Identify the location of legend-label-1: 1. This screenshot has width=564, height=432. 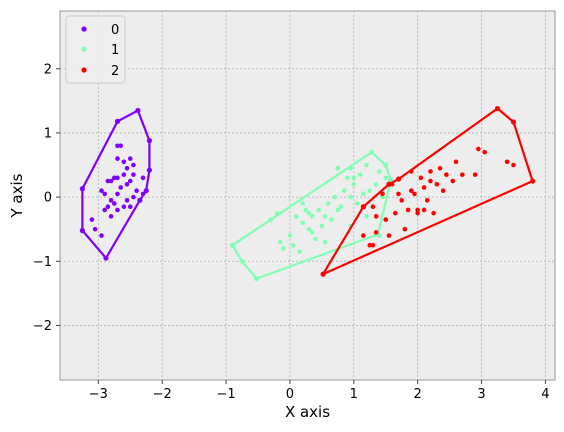
(115, 50).